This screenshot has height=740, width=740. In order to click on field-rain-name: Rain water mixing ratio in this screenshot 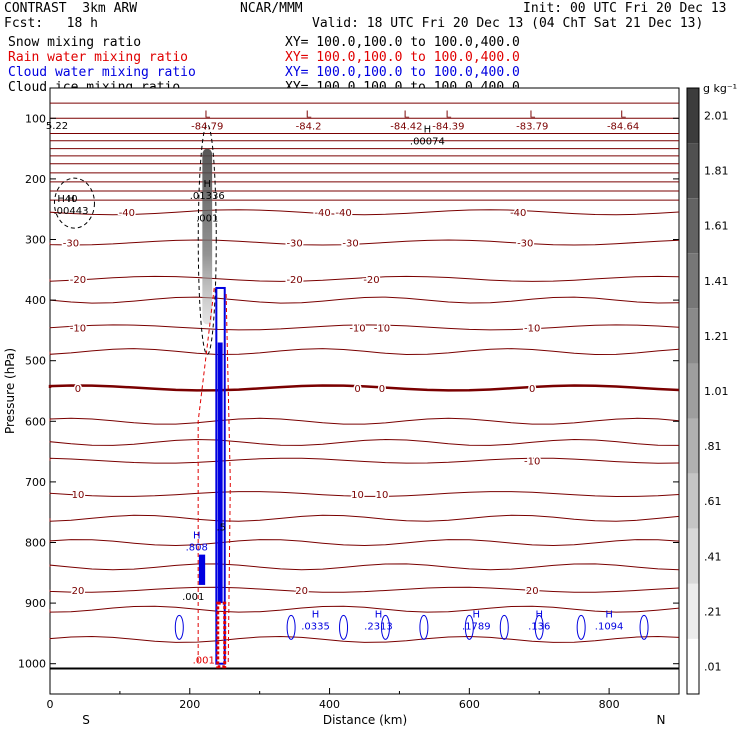, I will do `click(98, 57)`.